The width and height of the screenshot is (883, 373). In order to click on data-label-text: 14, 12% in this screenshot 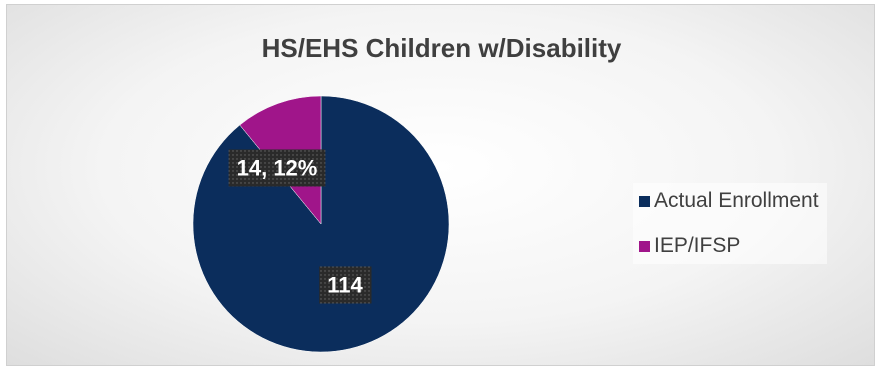, I will do `click(277, 168)`.